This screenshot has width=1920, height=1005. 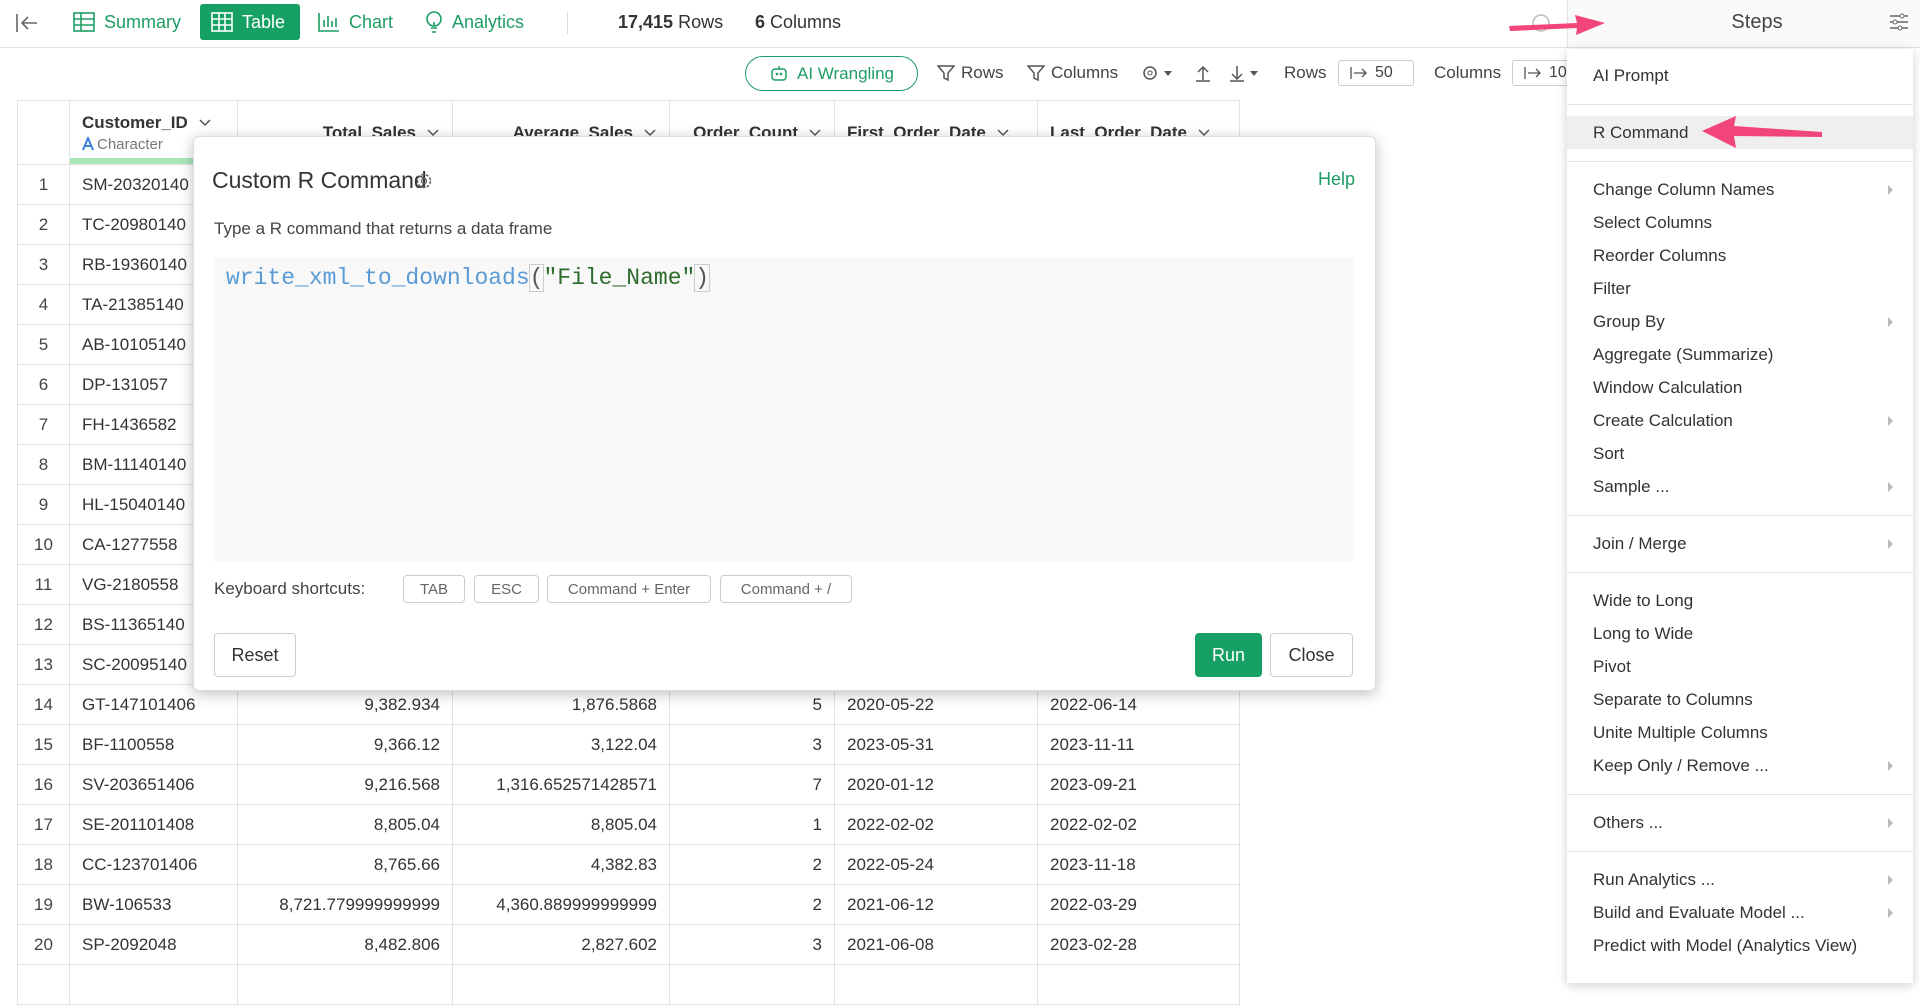 What do you see at coordinates (936, 945) in the screenshot?
I see `table-cell: 2021-06-08` at bounding box center [936, 945].